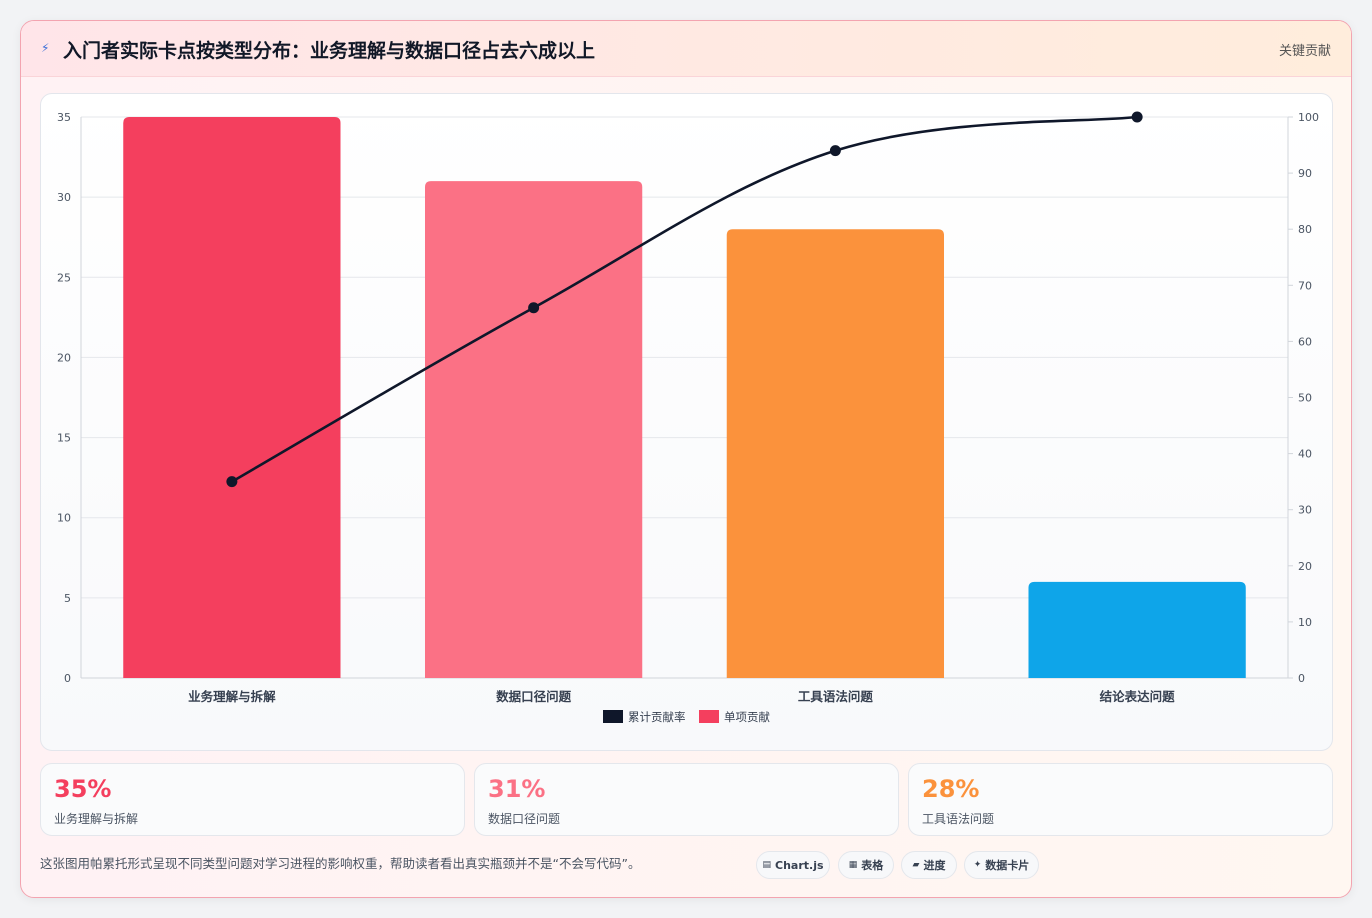 The width and height of the screenshot is (1372, 918). I want to click on pill-chartjs: ▤ Chart.js, so click(793, 865).